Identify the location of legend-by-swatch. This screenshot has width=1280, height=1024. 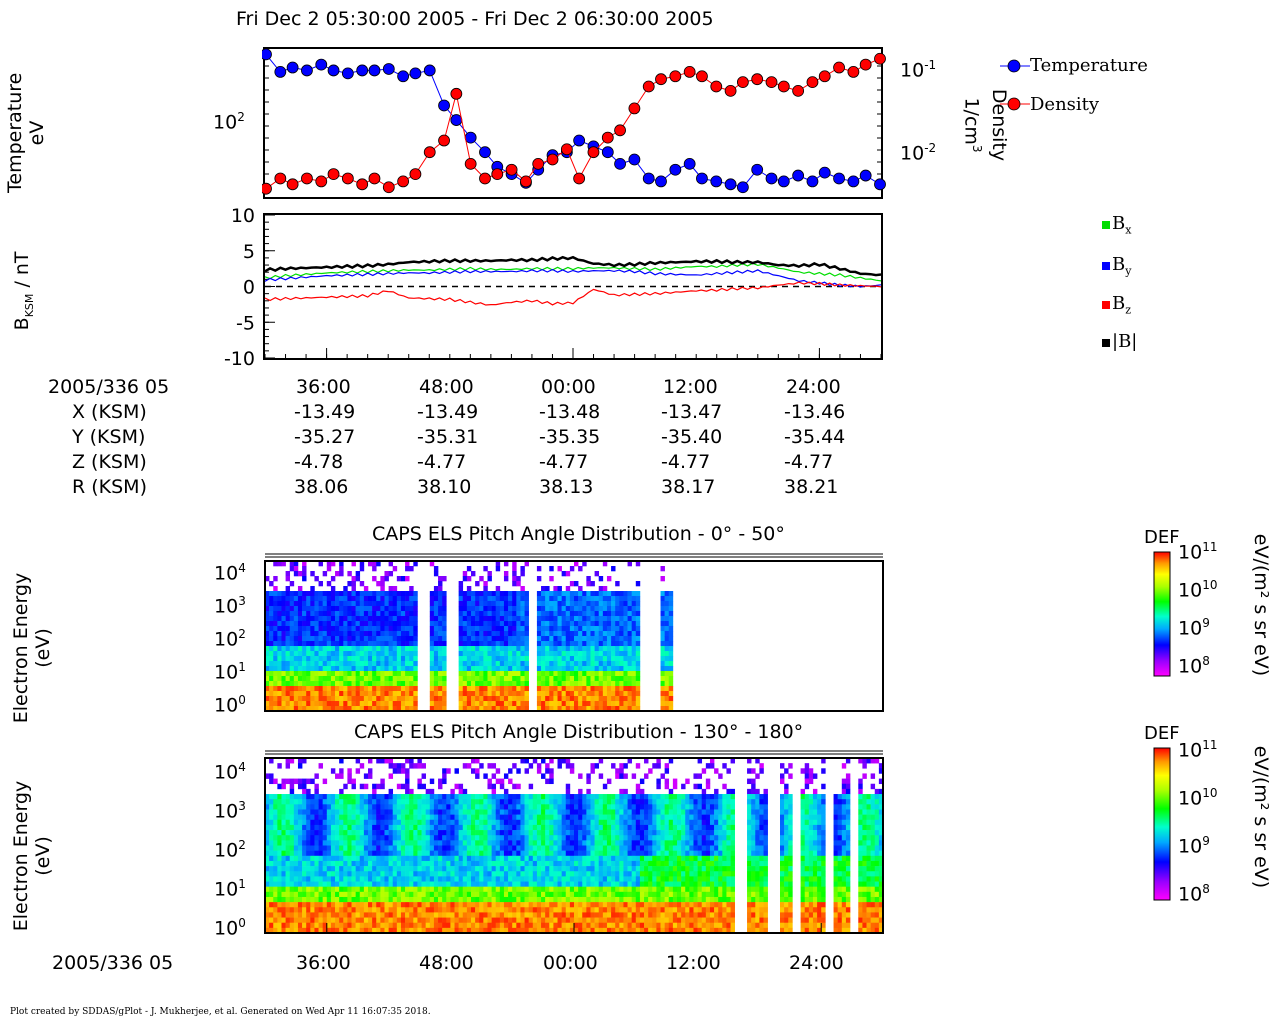
(1106, 266).